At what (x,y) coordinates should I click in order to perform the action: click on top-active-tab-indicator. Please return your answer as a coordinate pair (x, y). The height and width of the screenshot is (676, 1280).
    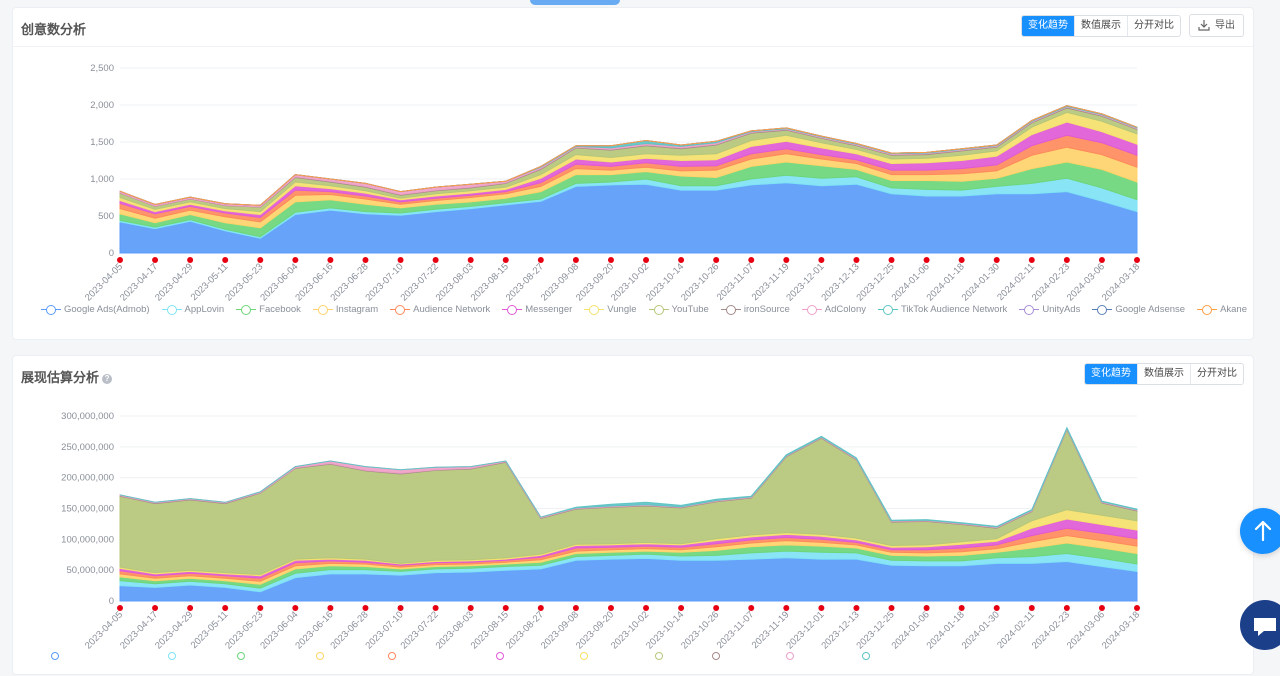
    Looking at the image, I should click on (575, 2).